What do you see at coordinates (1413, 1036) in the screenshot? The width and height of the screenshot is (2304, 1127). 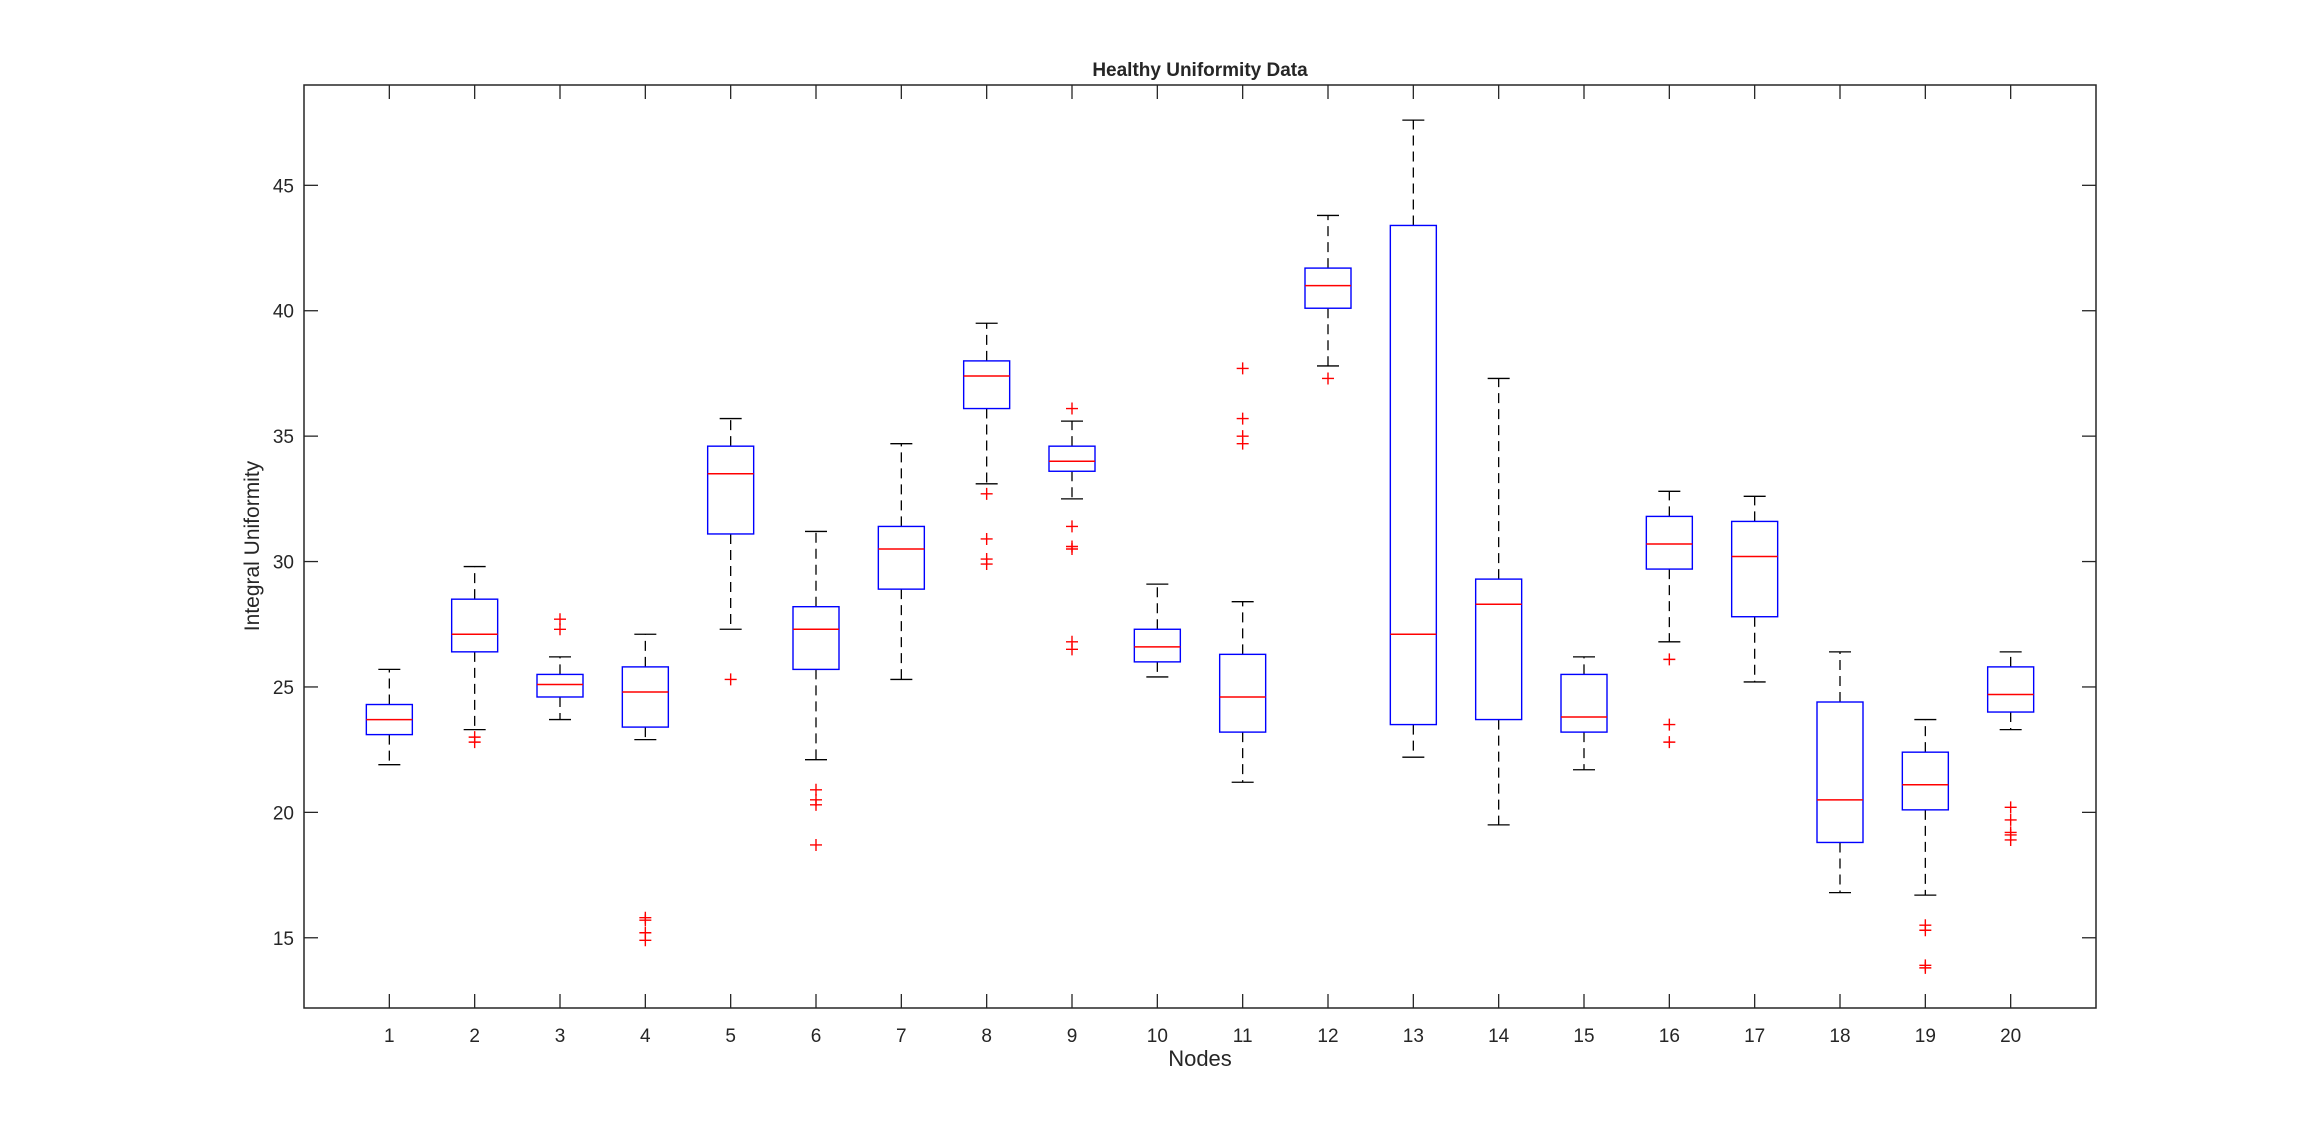 I see `x-tick-label: 13` at bounding box center [1413, 1036].